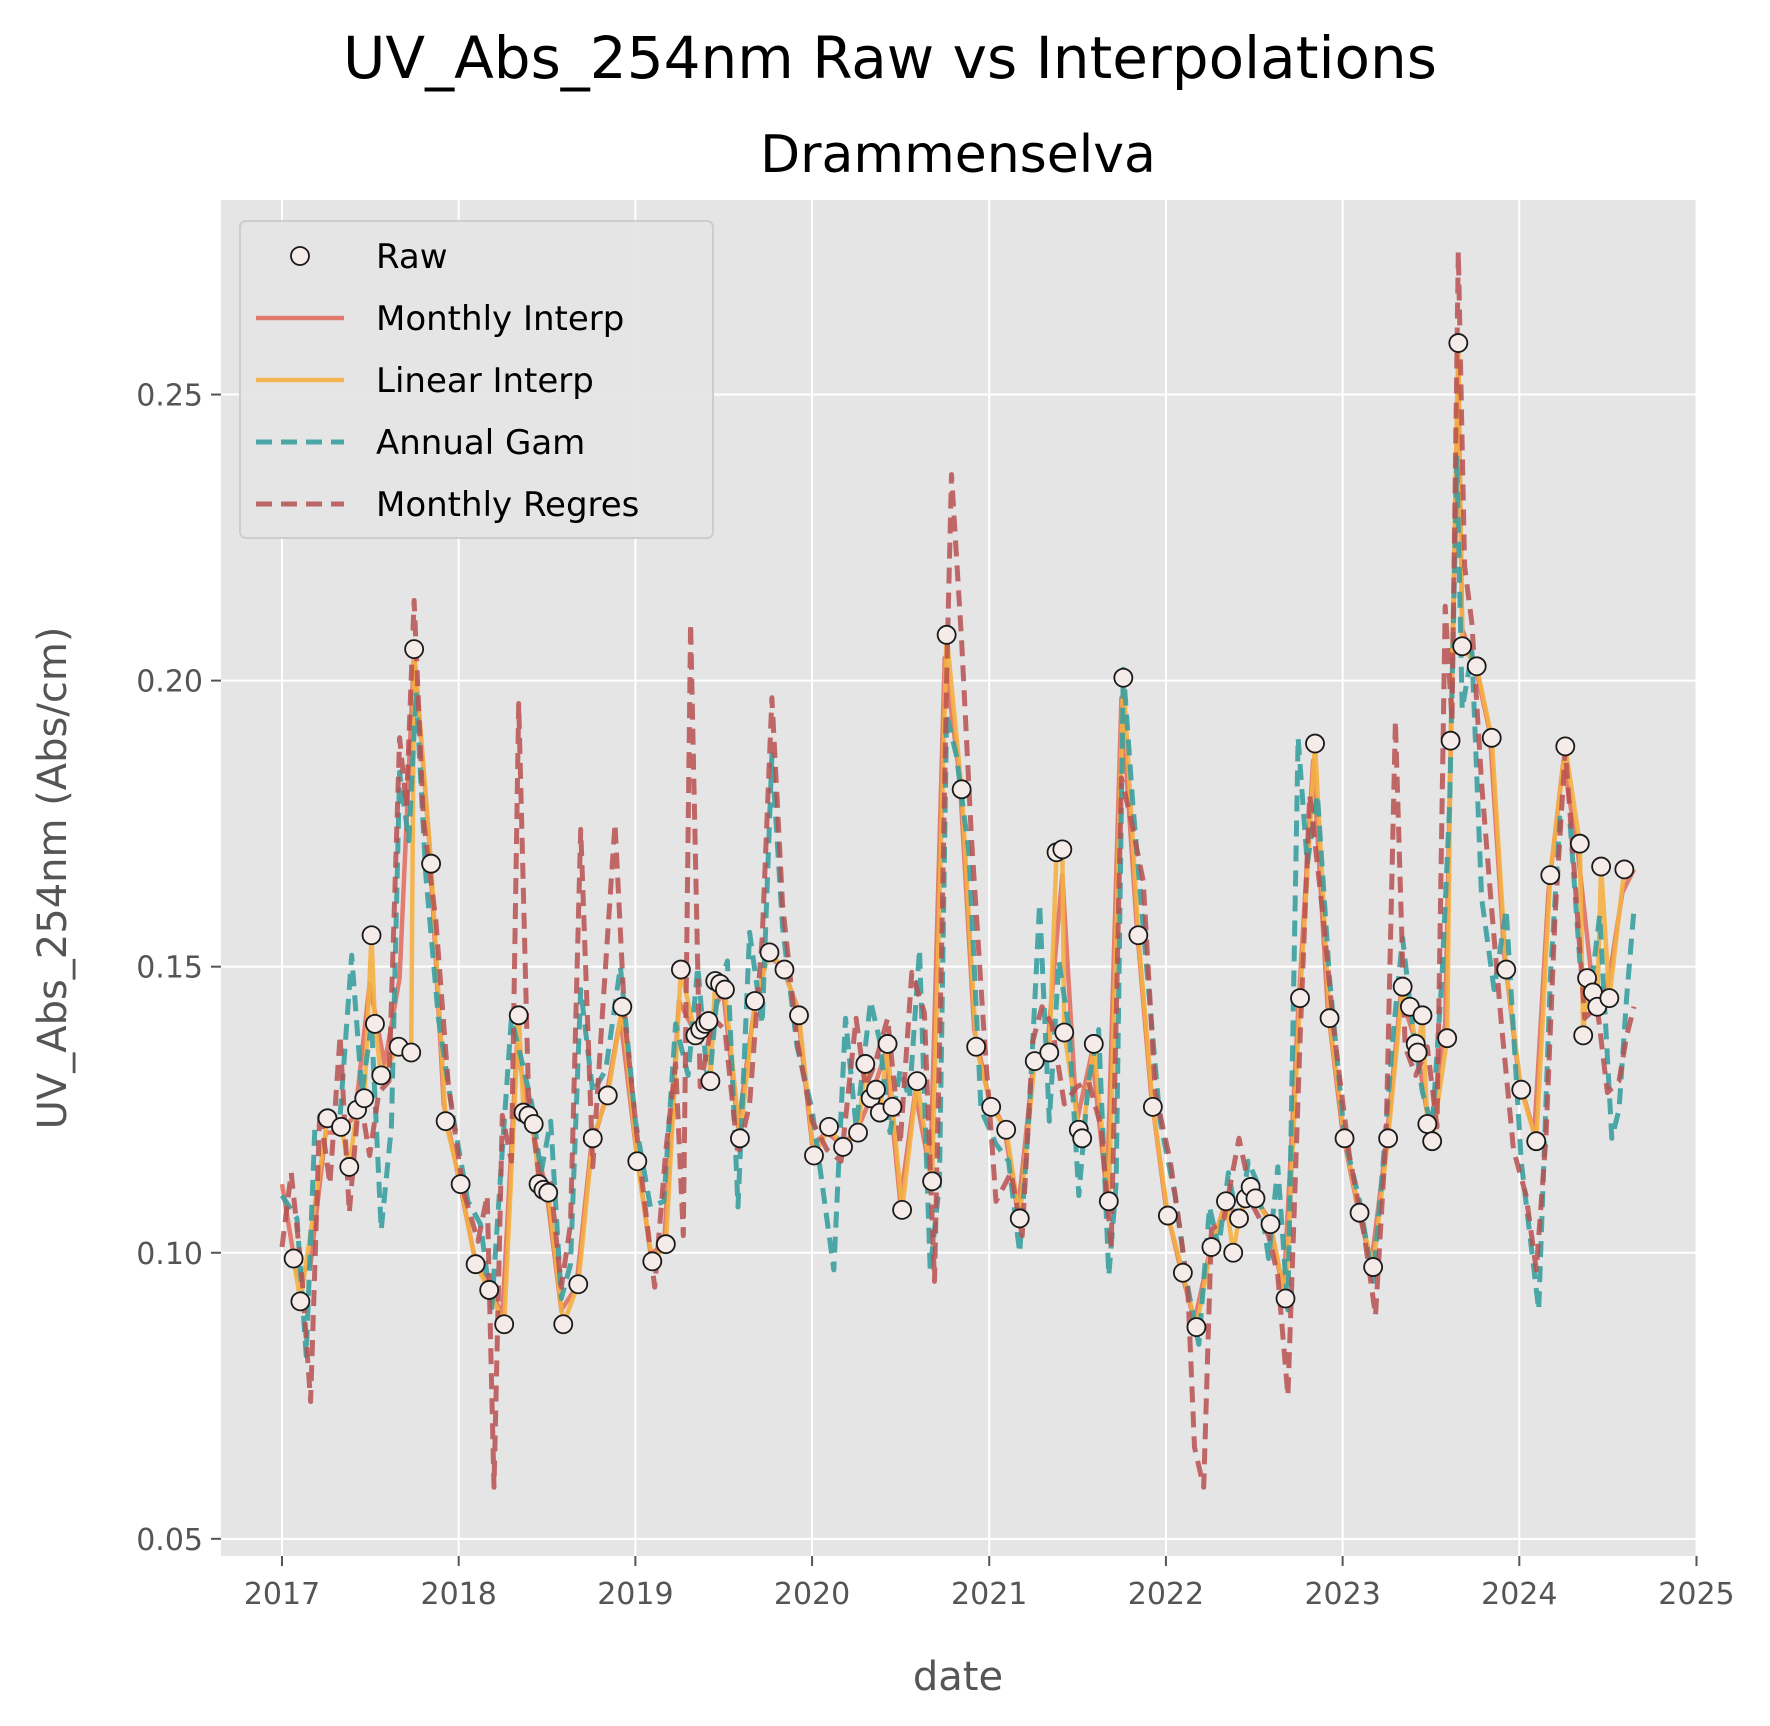  I want to click on y-axis-label: UV_Abs_254nm (Abs/cm), so click(53, 878).